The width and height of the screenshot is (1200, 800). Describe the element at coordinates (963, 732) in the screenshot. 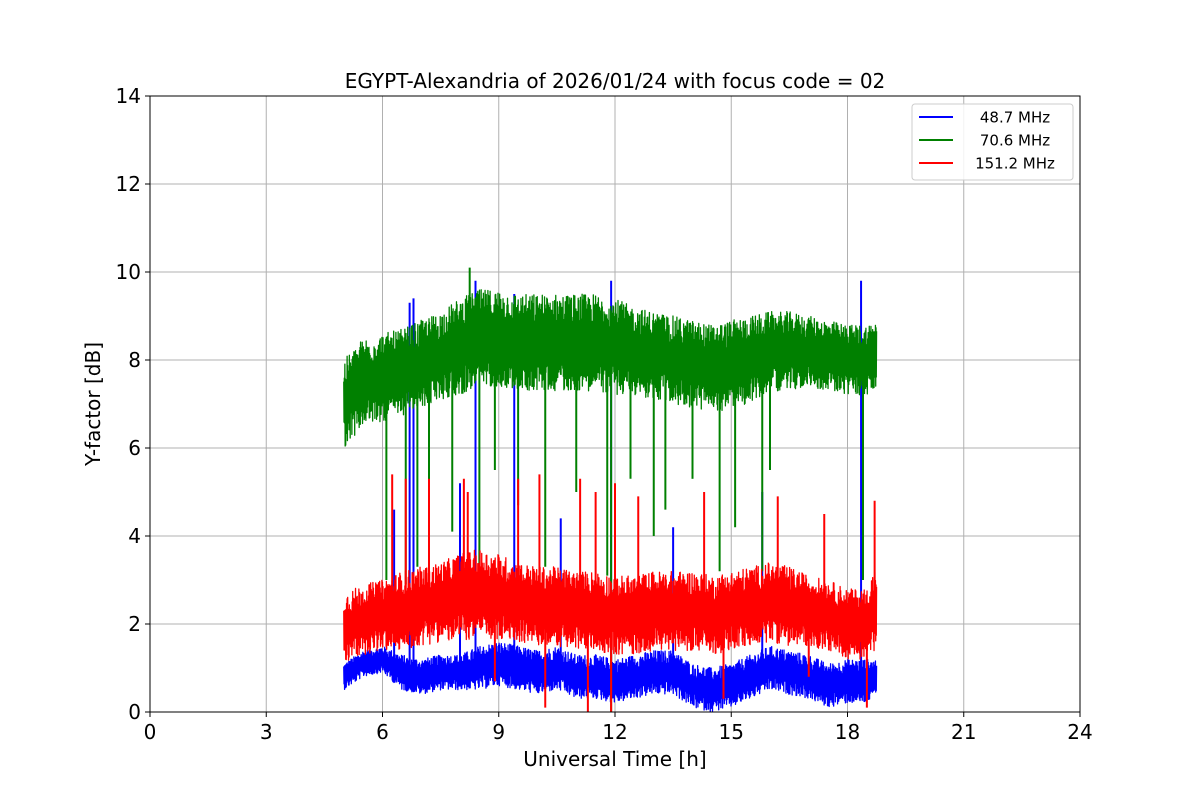

I see `x-tick-label: 21` at that location.